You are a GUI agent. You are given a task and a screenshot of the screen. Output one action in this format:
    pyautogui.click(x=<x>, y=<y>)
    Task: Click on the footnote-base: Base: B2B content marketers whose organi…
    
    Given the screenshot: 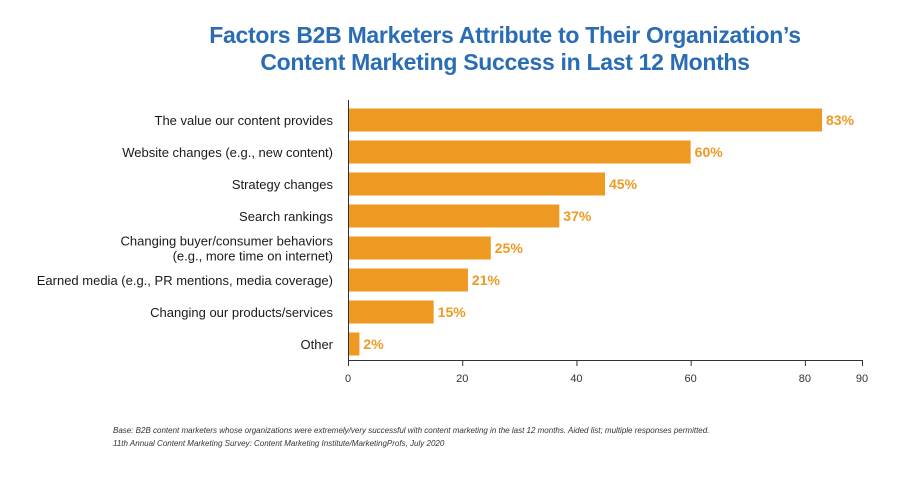 What is the action you would take?
    pyautogui.click(x=411, y=430)
    